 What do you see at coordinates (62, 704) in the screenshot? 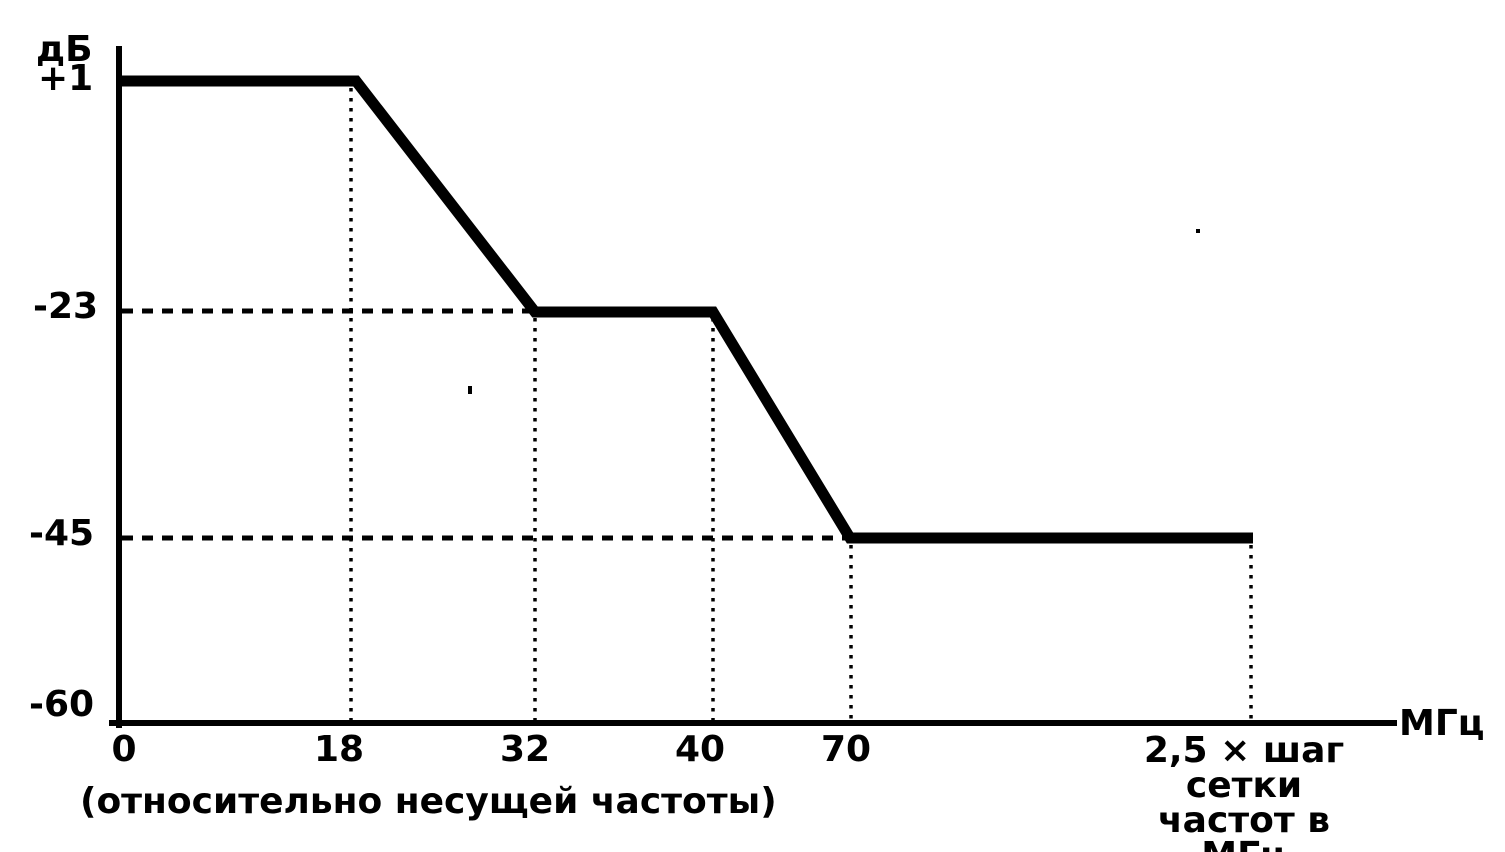
I see `y-tick-minus60: -60` at bounding box center [62, 704].